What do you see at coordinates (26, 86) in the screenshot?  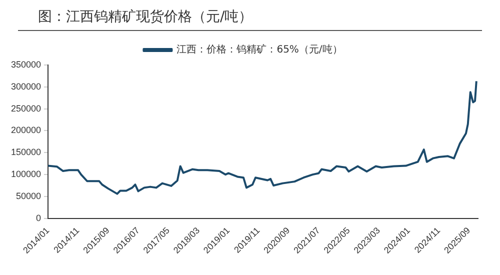 I see `y-tick-label: 300000` at bounding box center [26, 86].